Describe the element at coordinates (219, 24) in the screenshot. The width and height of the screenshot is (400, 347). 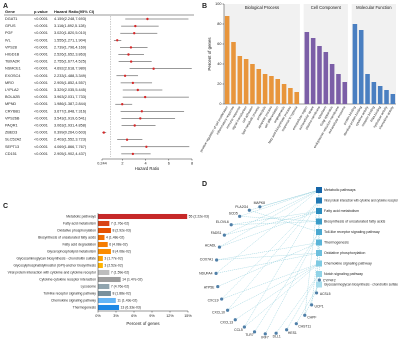
I see `y-tick-label: 80` at that location.